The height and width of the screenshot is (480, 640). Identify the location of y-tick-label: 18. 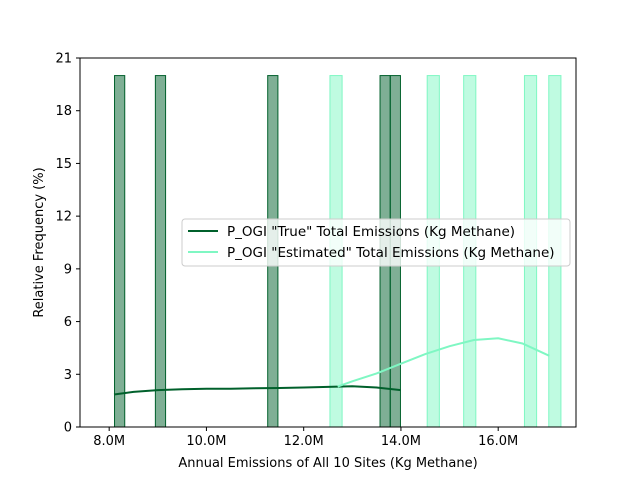
(63, 111).